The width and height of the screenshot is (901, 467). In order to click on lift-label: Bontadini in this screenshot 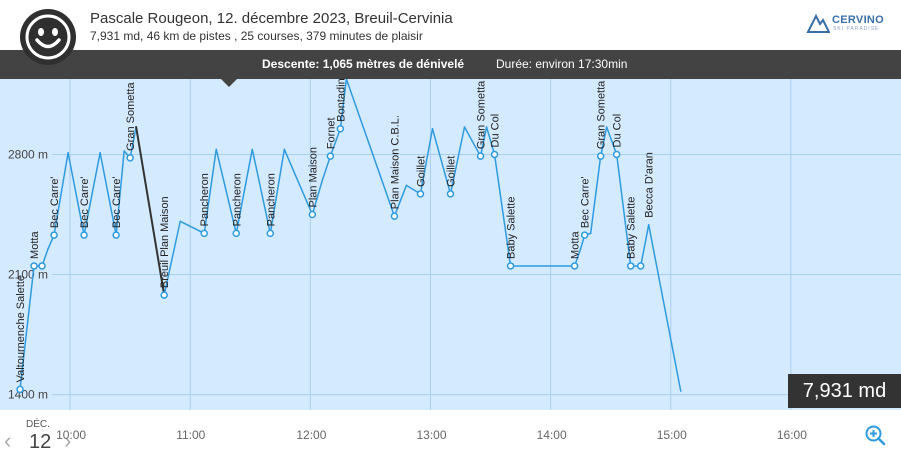, I will do `click(341, 100)`.